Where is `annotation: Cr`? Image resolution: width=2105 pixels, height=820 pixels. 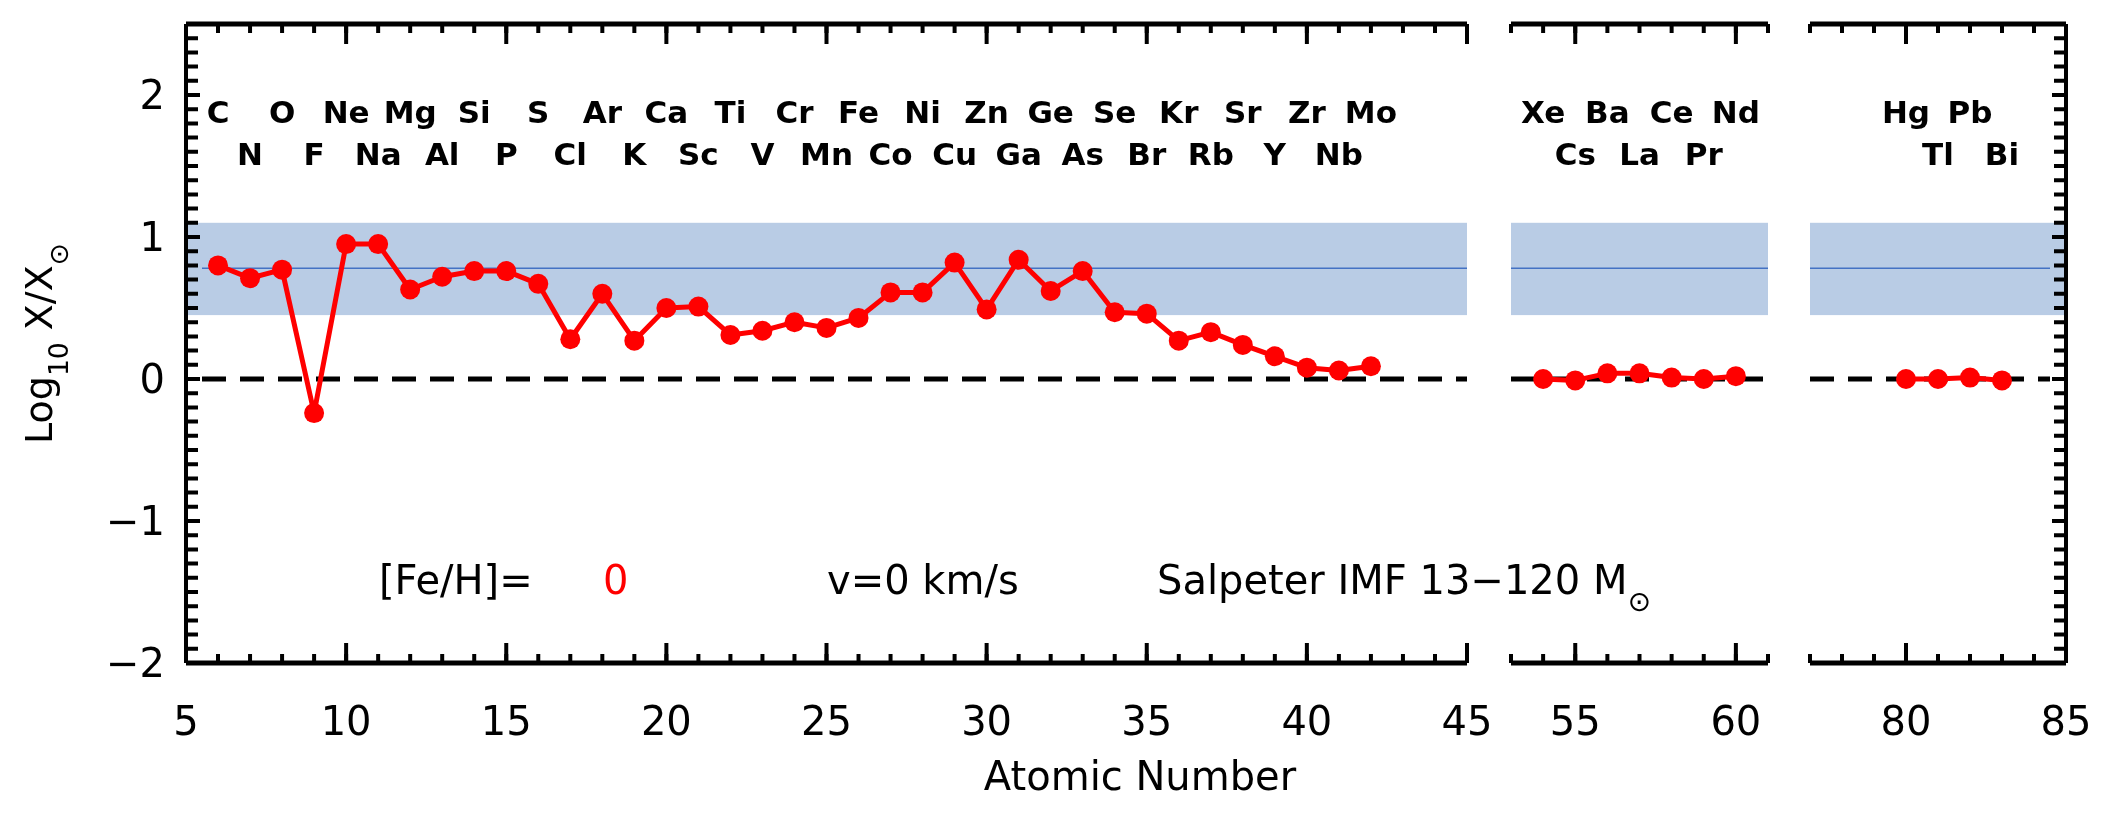
annotation: Cr is located at coordinates (795, 111).